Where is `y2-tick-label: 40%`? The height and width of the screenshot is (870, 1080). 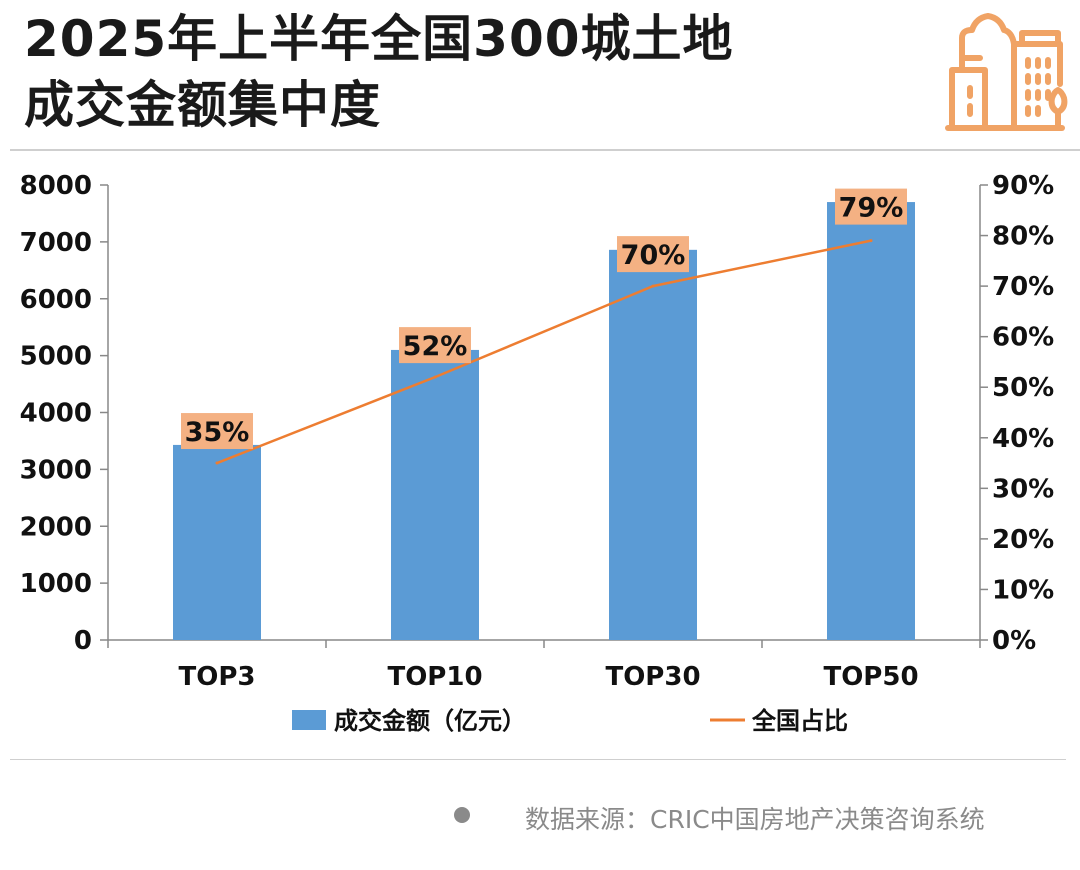
y2-tick-label: 40% is located at coordinates (1023, 439).